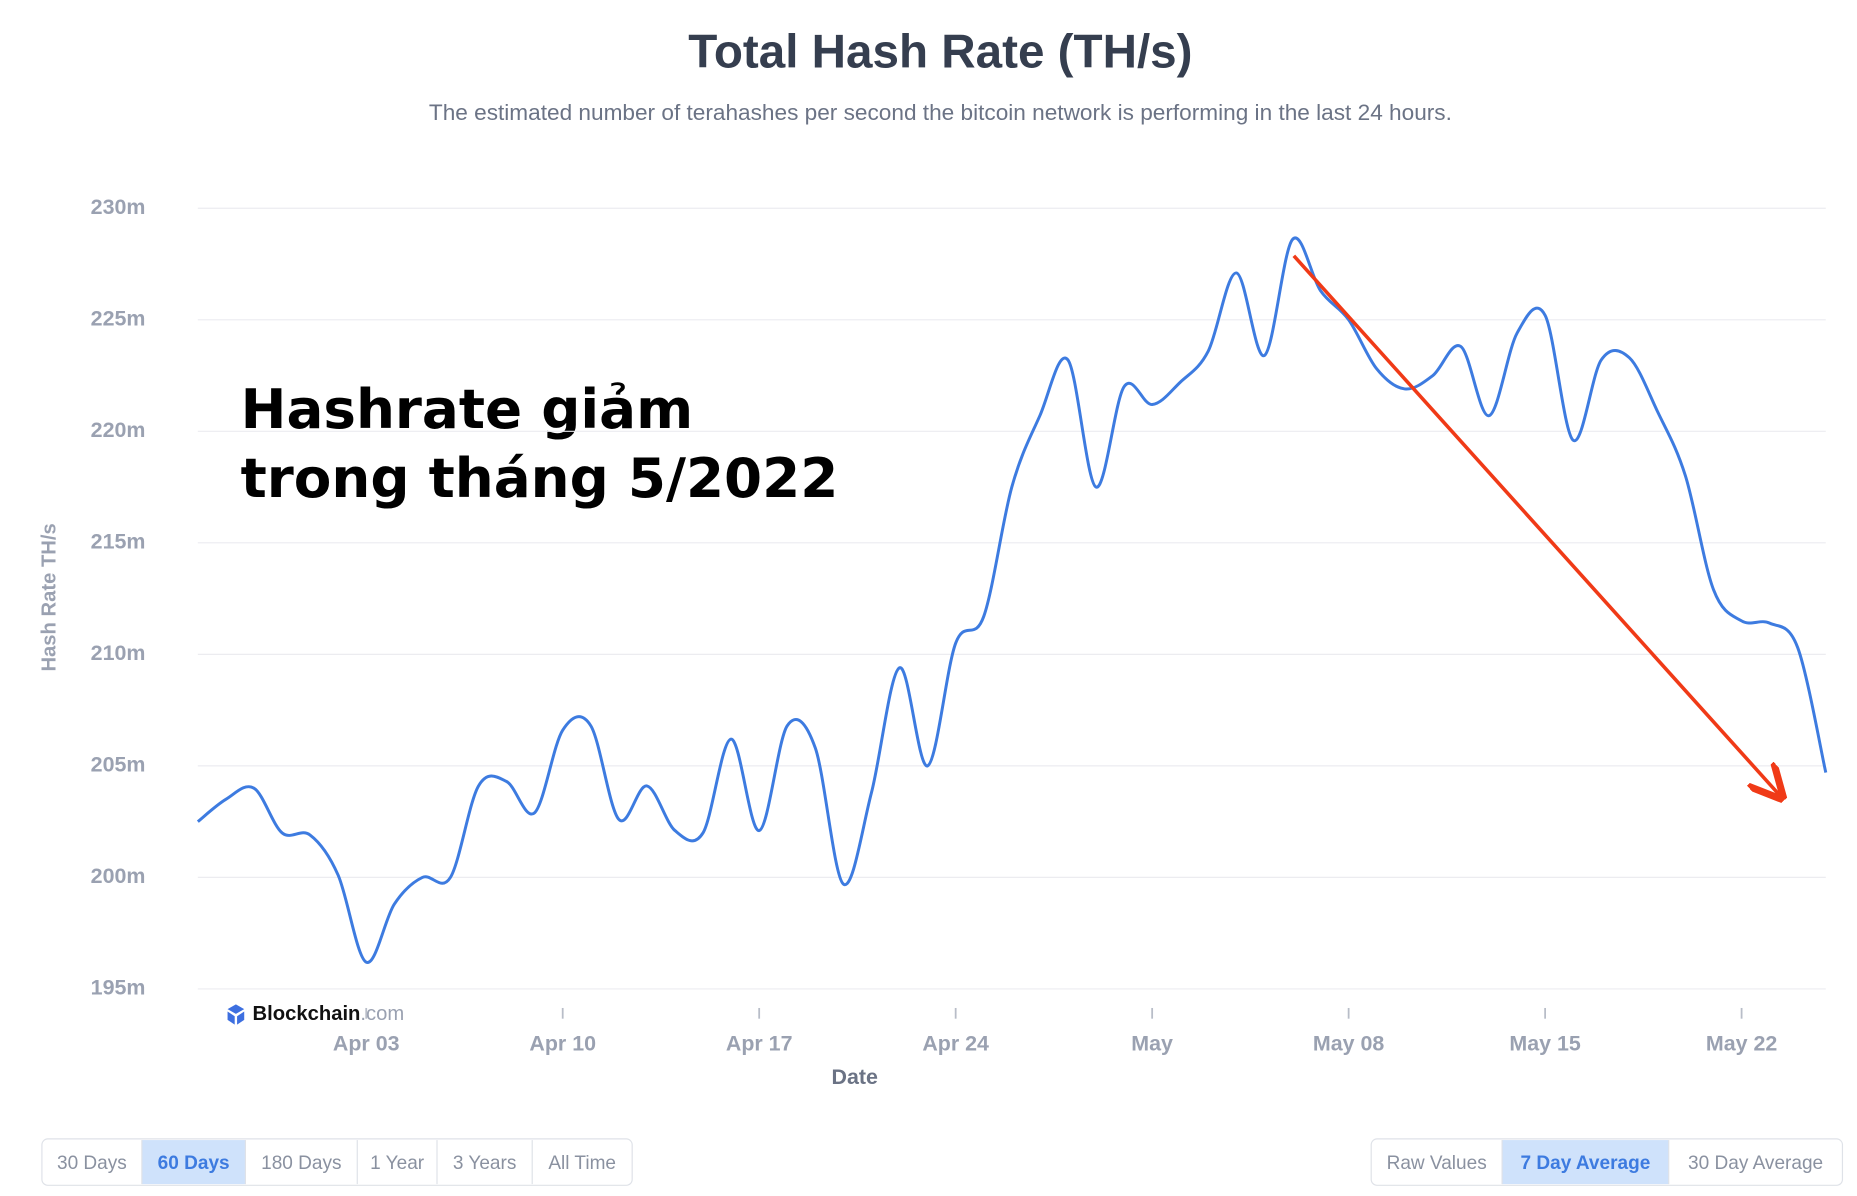 The height and width of the screenshot is (1196, 1857). Describe the element at coordinates (467, 409) in the screenshot. I see `annotation: Hashrate giảm` at that location.